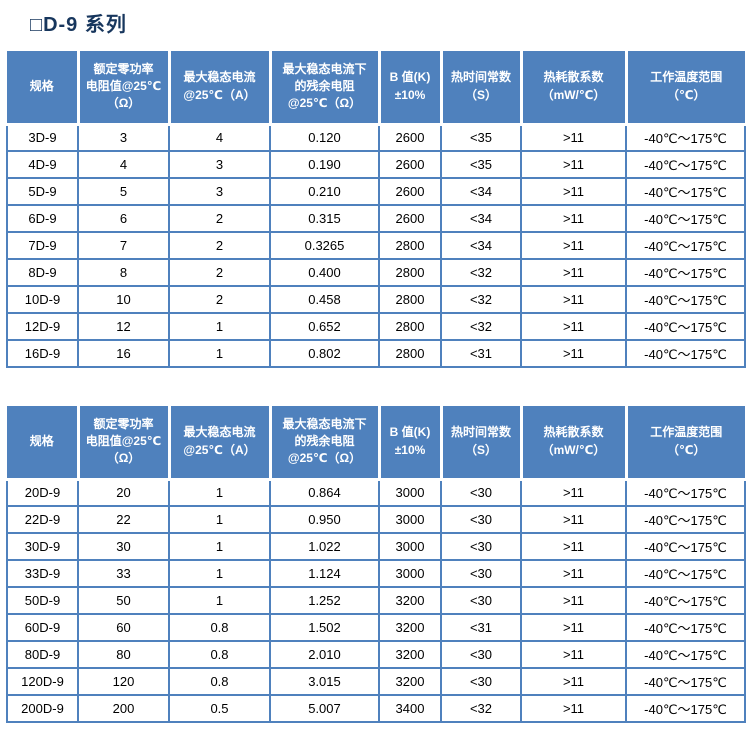 This screenshot has height=729, width=750. I want to click on table-cell: 1.252, so click(324, 600).